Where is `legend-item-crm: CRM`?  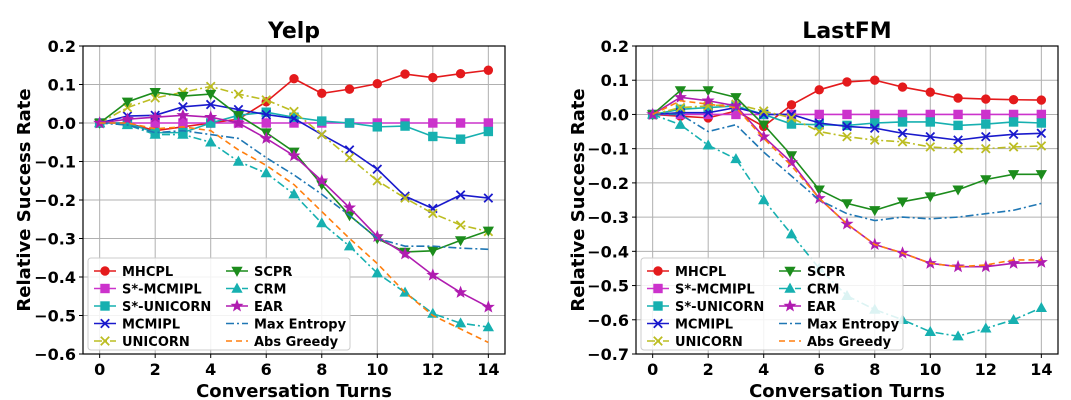
legend-item-crm: CRM is located at coordinates (256, 290).